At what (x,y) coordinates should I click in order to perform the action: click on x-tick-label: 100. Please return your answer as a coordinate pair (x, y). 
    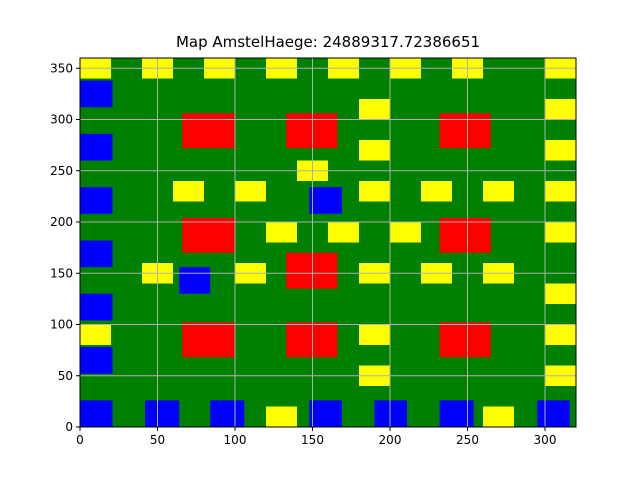
    Looking at the image, I should click on (235, 440).